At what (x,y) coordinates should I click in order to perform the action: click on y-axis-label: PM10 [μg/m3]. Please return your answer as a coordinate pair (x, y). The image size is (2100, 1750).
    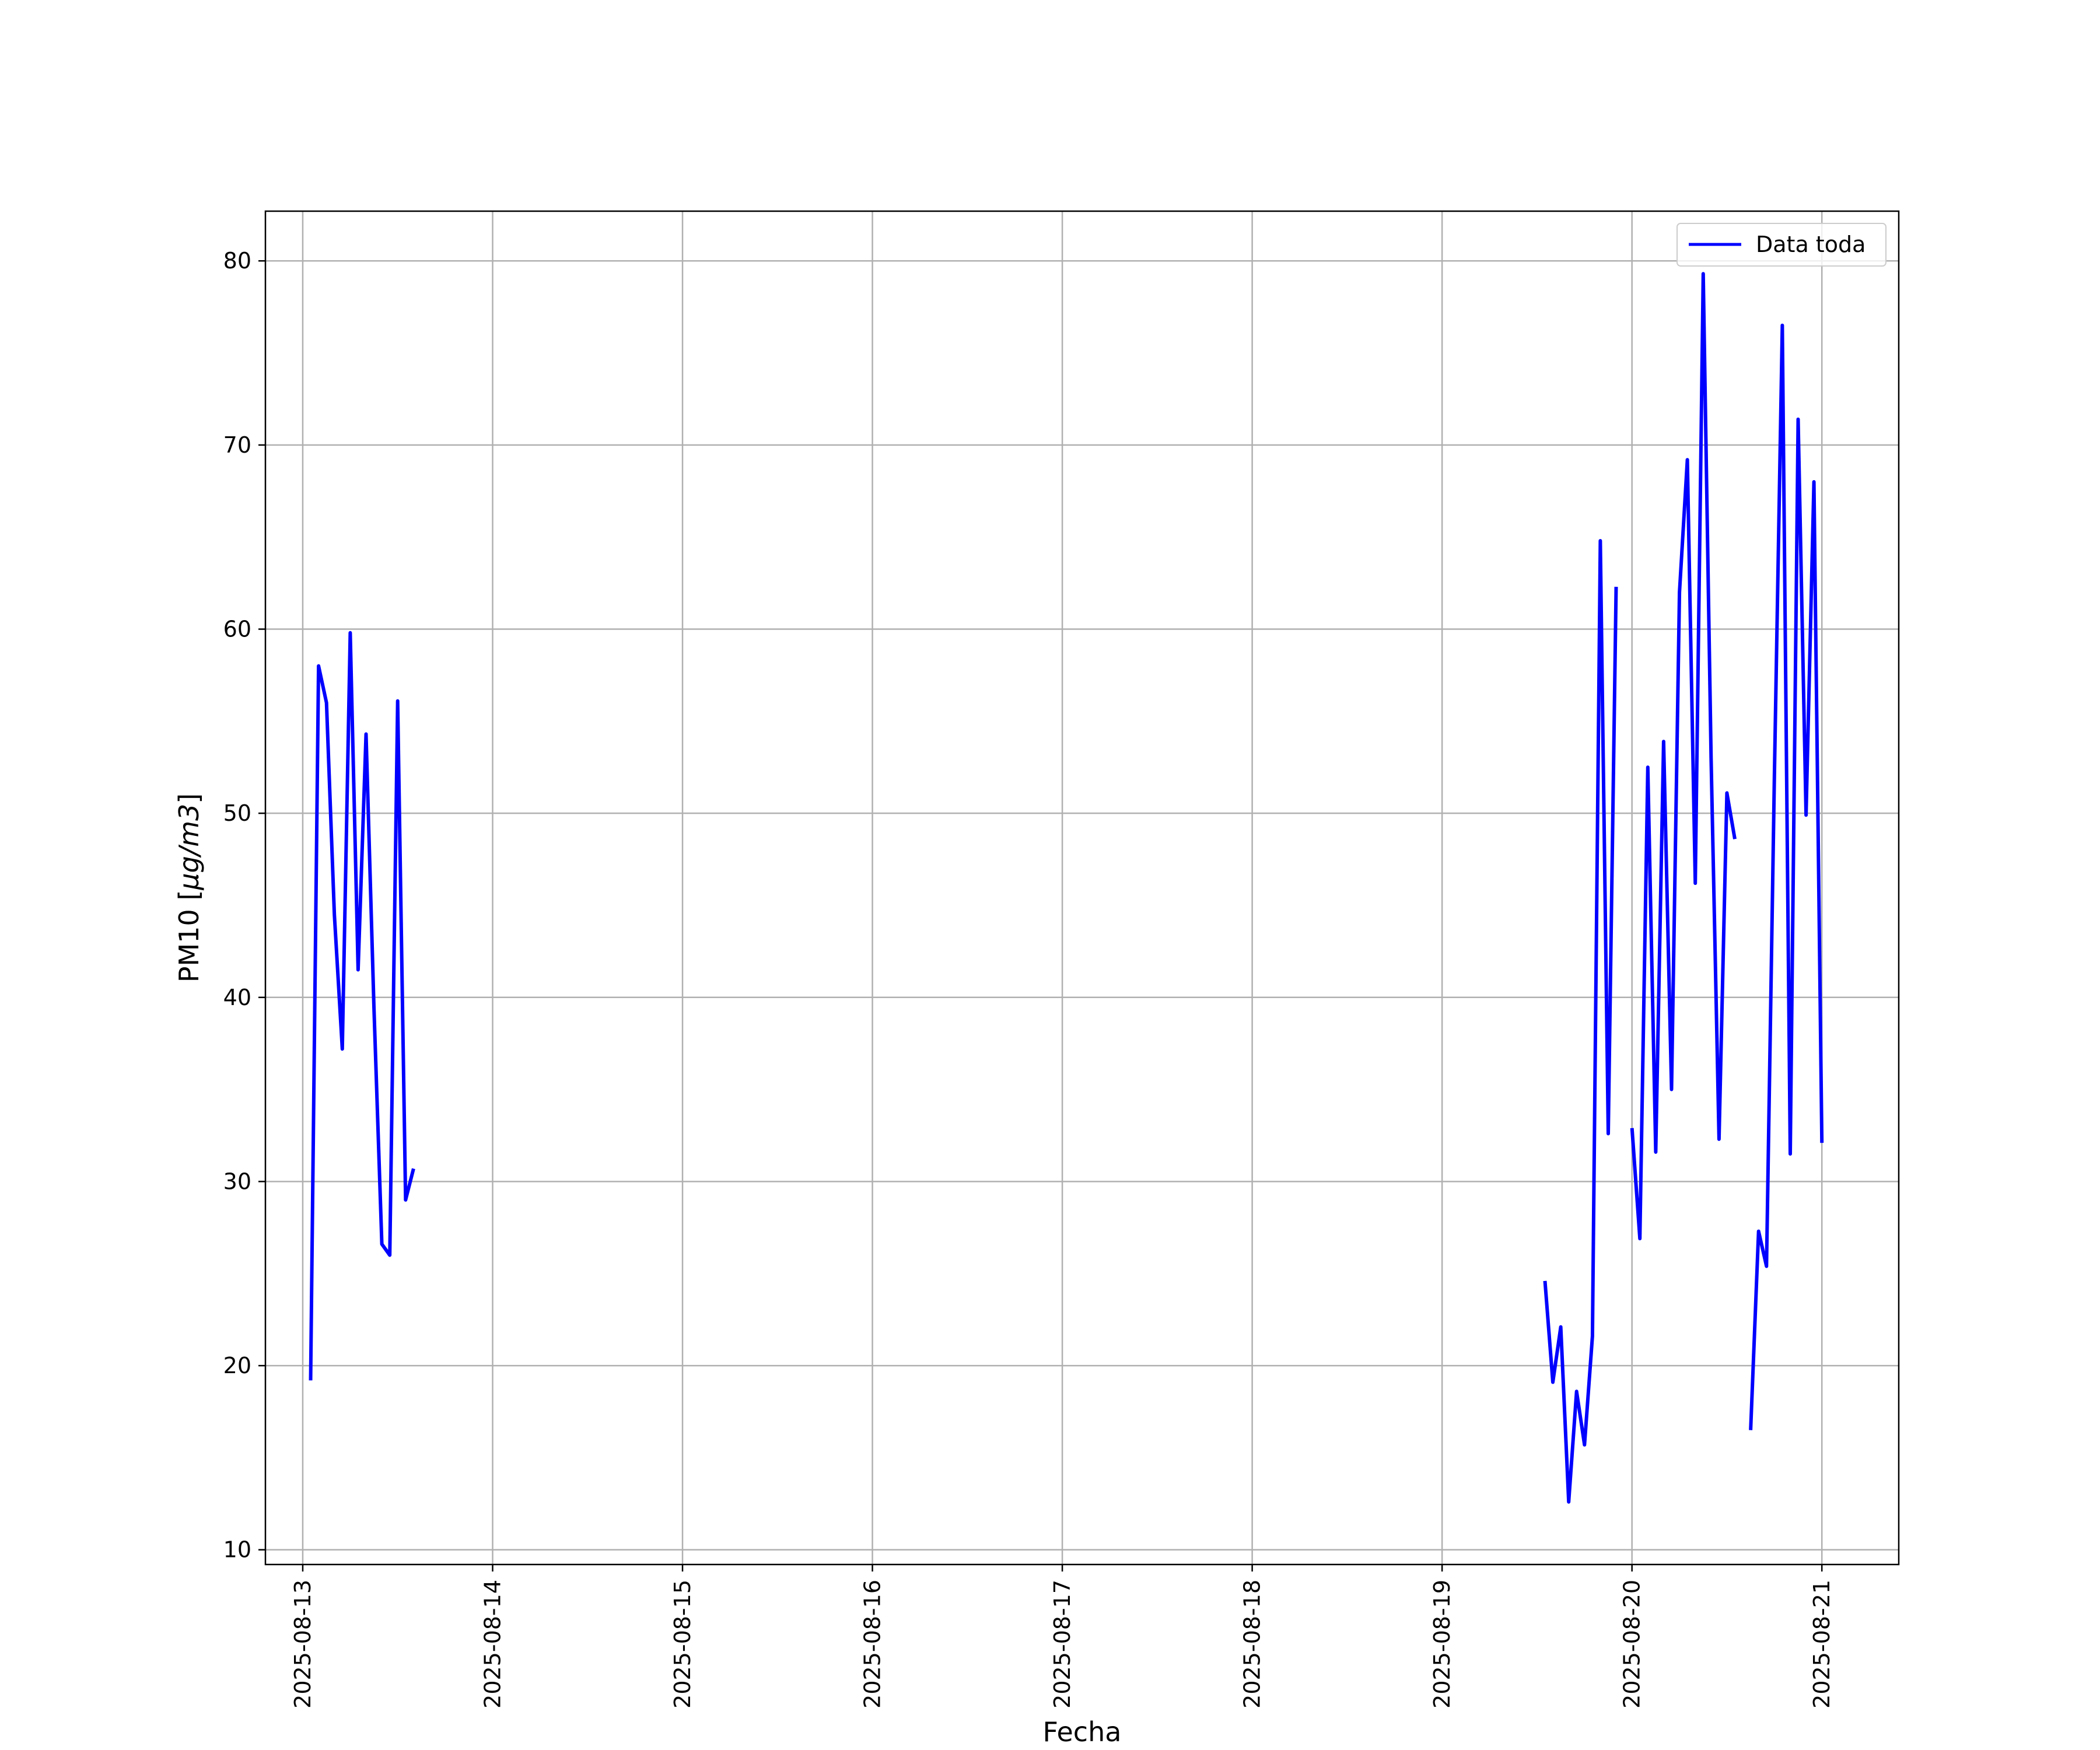
    Looking at the image, I should click on (189, 888).